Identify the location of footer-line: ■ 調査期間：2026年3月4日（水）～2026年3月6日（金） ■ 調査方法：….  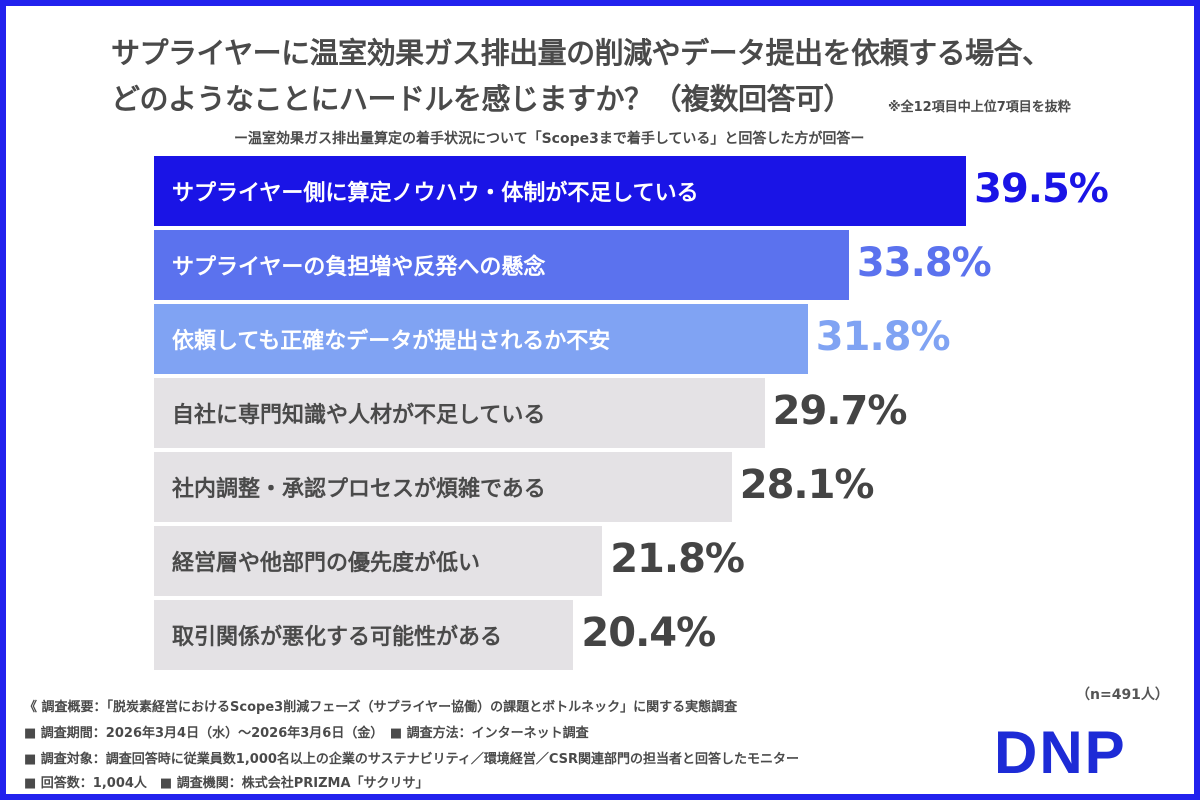
(306, 733).